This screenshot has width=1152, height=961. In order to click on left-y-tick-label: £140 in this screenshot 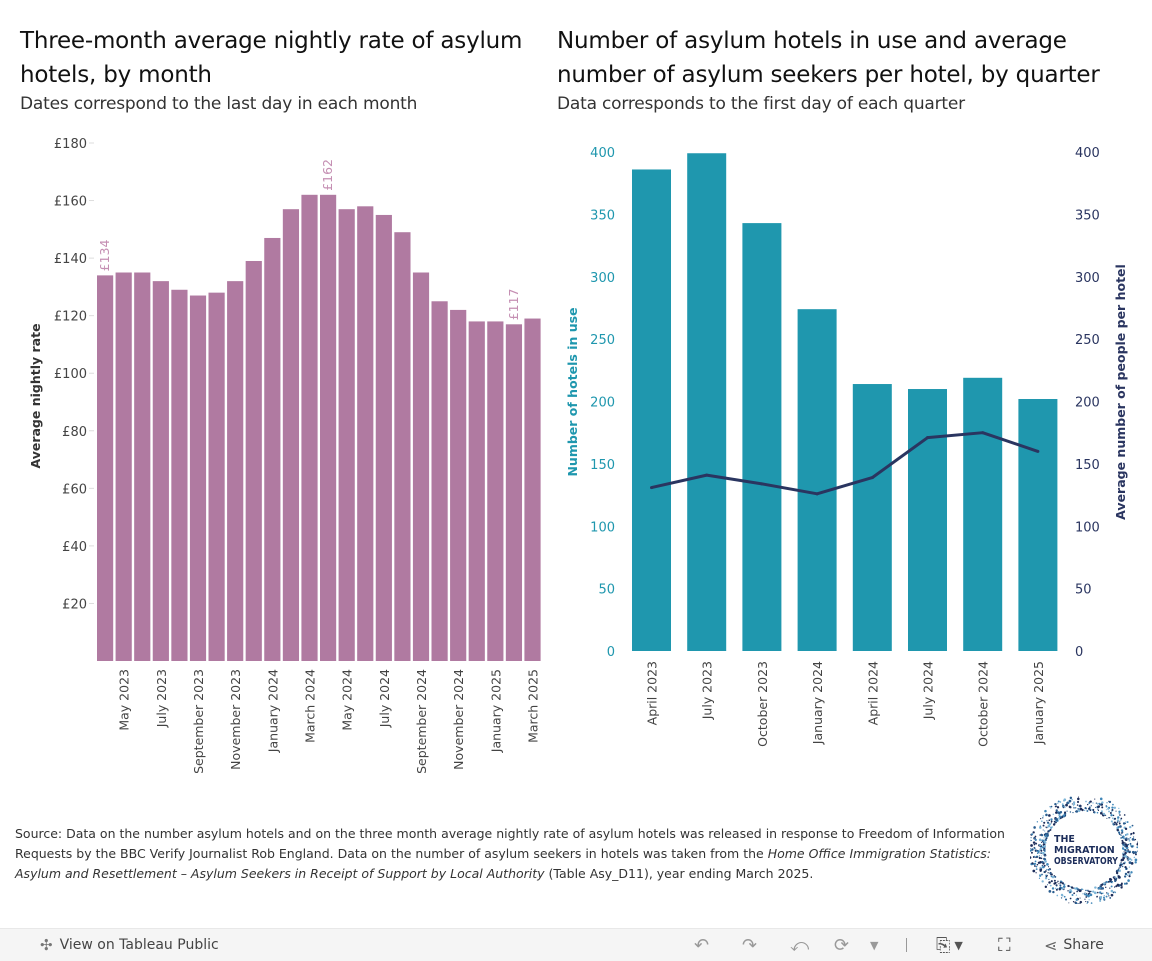, I will do `click(70, 259)`.